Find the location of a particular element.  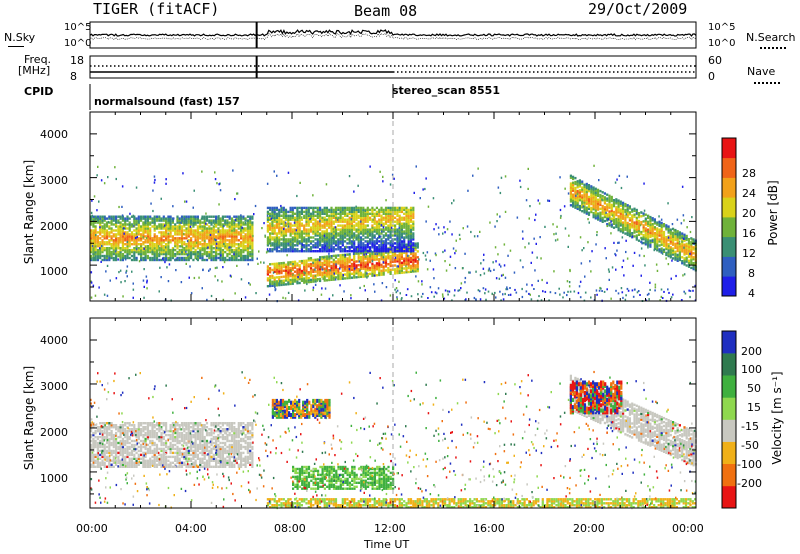

nave-tick-bottom: 0 is located at coordinates (711, 76).